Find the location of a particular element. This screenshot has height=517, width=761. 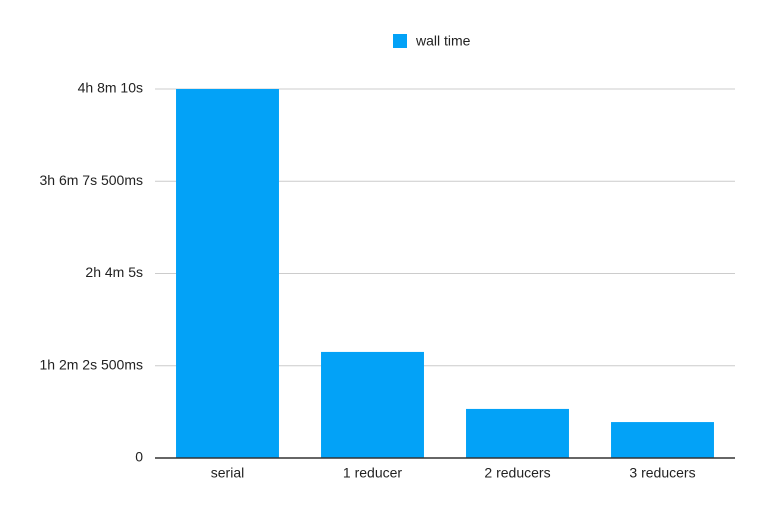

y-tick-label: 3h 6m 7s 500ms is located at coordinates (92, 180).